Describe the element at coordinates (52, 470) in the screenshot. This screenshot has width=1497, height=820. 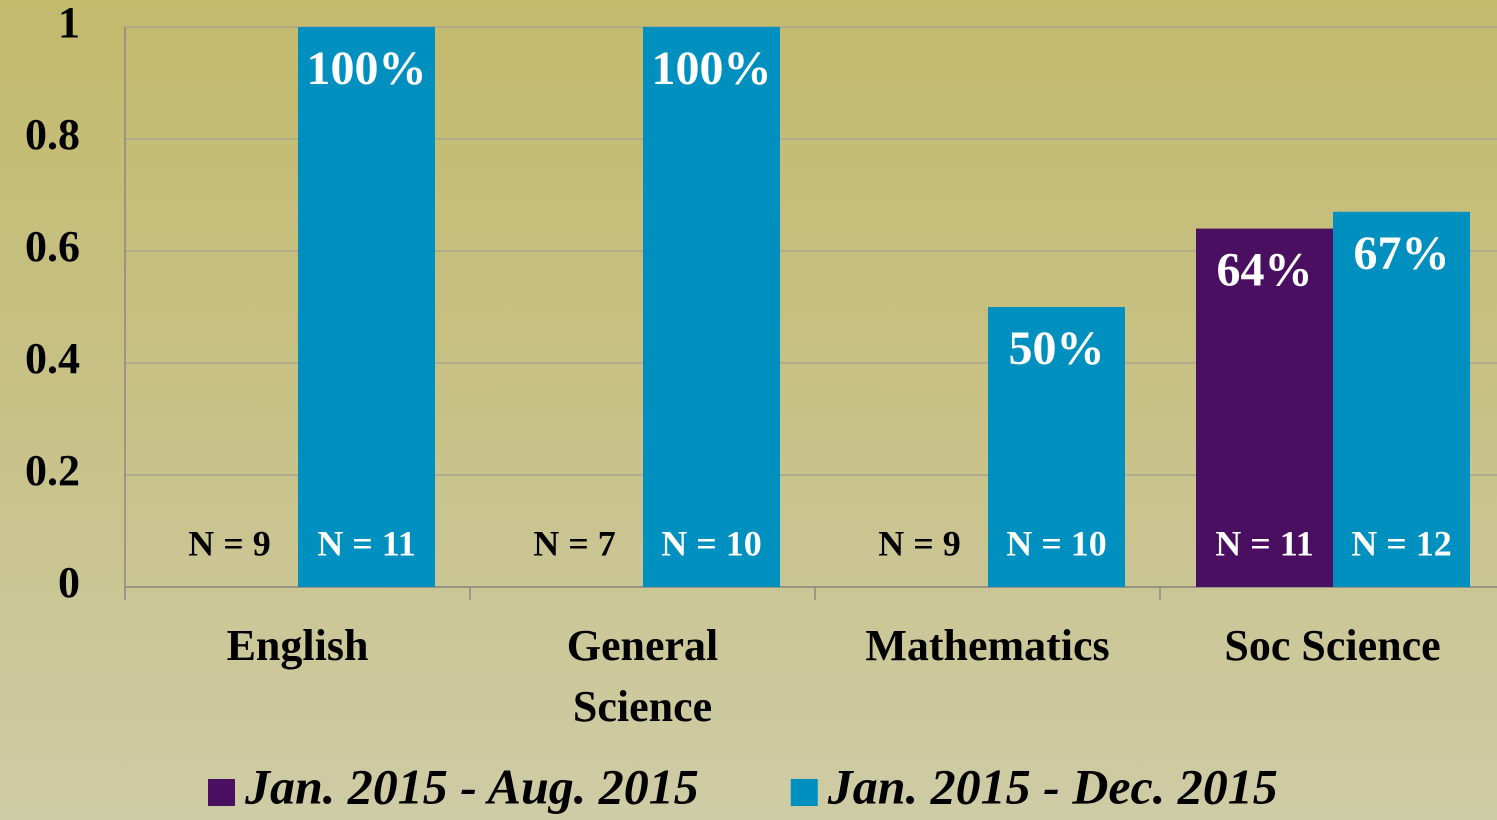
I see `y-tick-label: 0.2` at that location.